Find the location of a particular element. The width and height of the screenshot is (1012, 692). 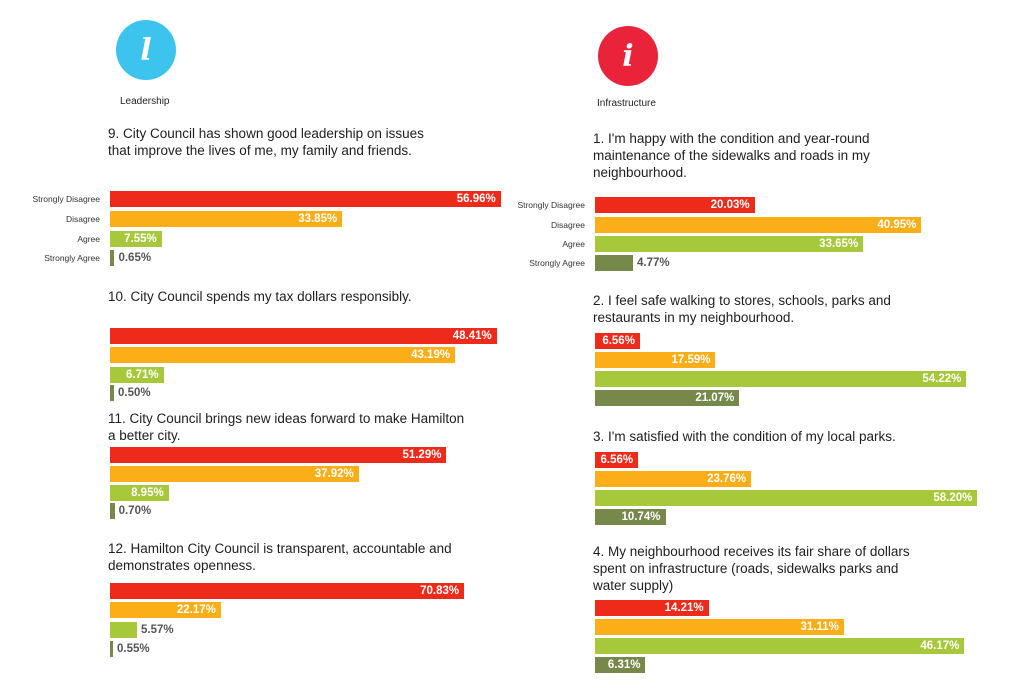

chart-4-category-strongly-disagree: Strongly Disagree is located at coordinates (551, 205).